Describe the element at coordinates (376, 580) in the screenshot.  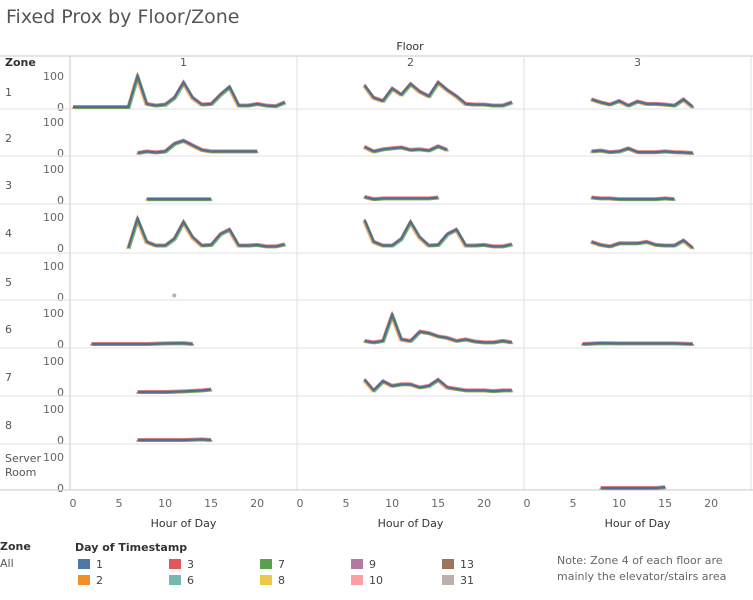
I see `legend-label: 10` at that location.